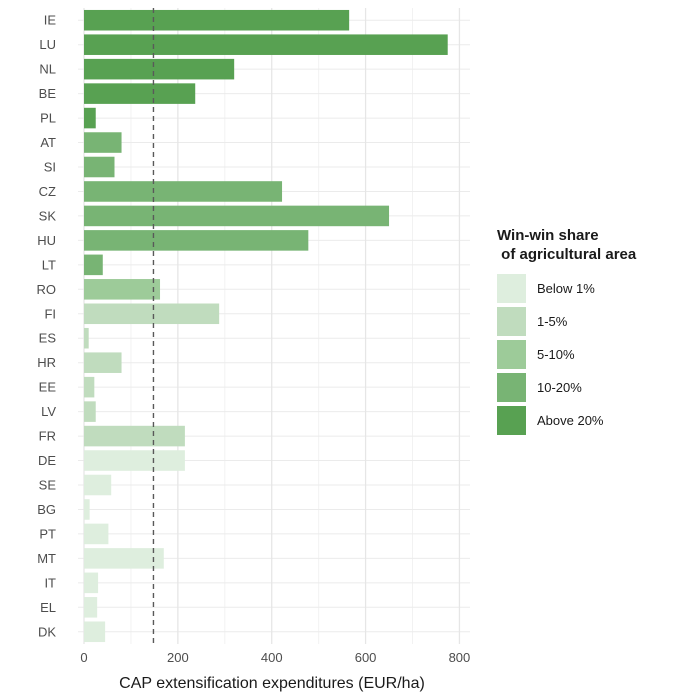  What do you see at coordinates (91, 607) in the screenshot?
I see `bar-el` at bounding box center [91, 607].